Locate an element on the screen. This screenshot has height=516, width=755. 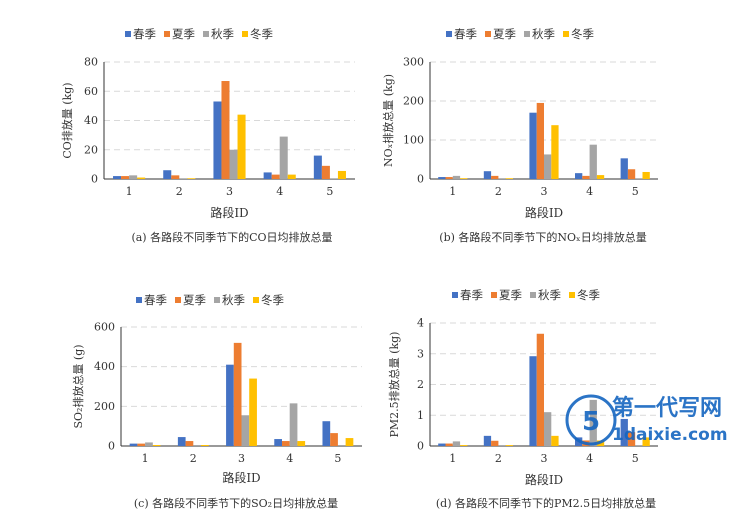
y-tick-label: 4 is located at coordinates (420, 323).